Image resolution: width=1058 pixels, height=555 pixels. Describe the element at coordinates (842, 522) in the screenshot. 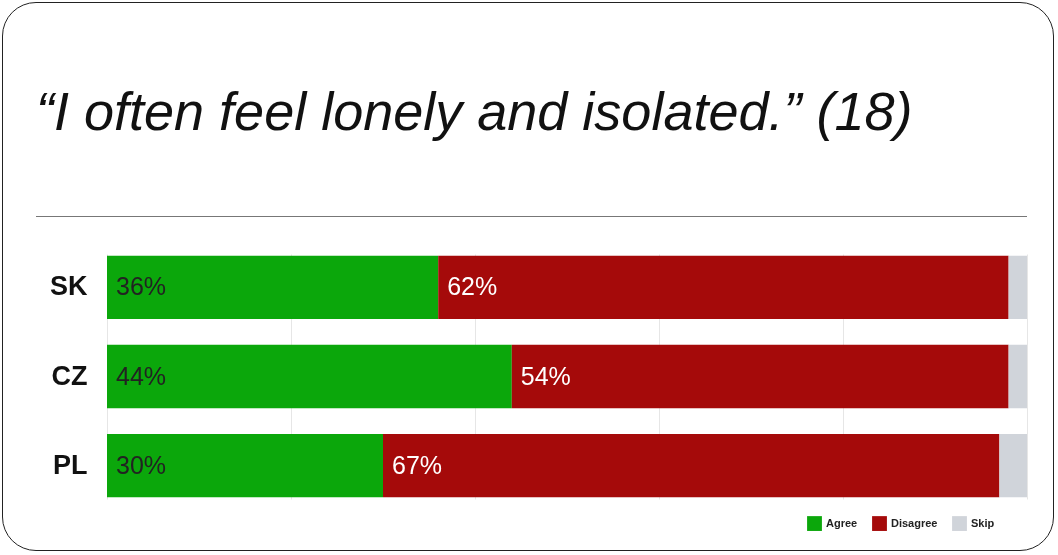

I see `legend-label: Agree` at that location.